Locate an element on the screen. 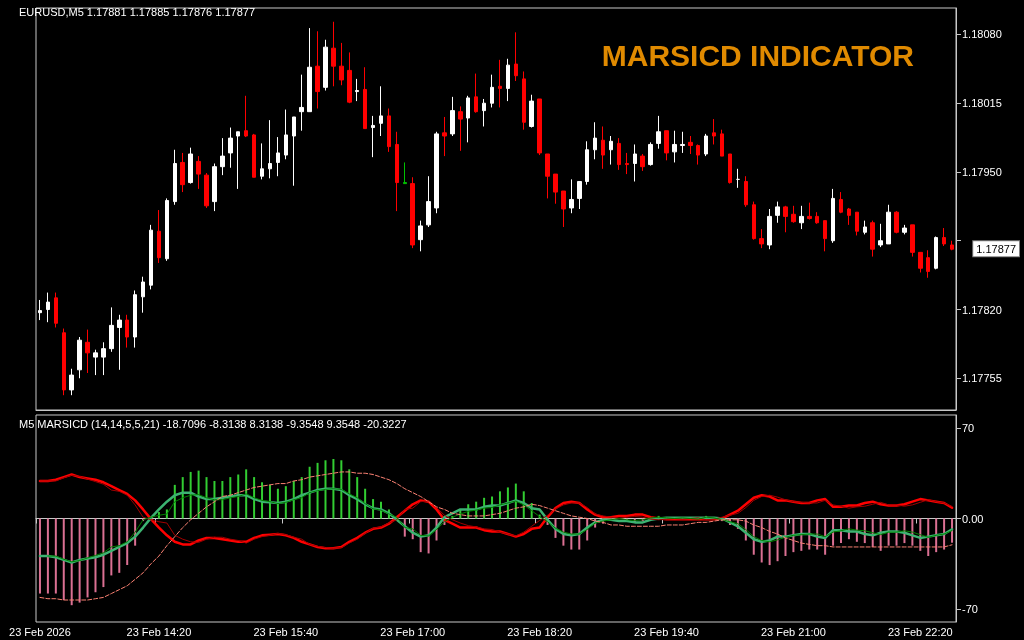 This screenshot has height=640, width=1024. x-tick-label: 23 Feb 17:00 is located at coordinates (413, 631).